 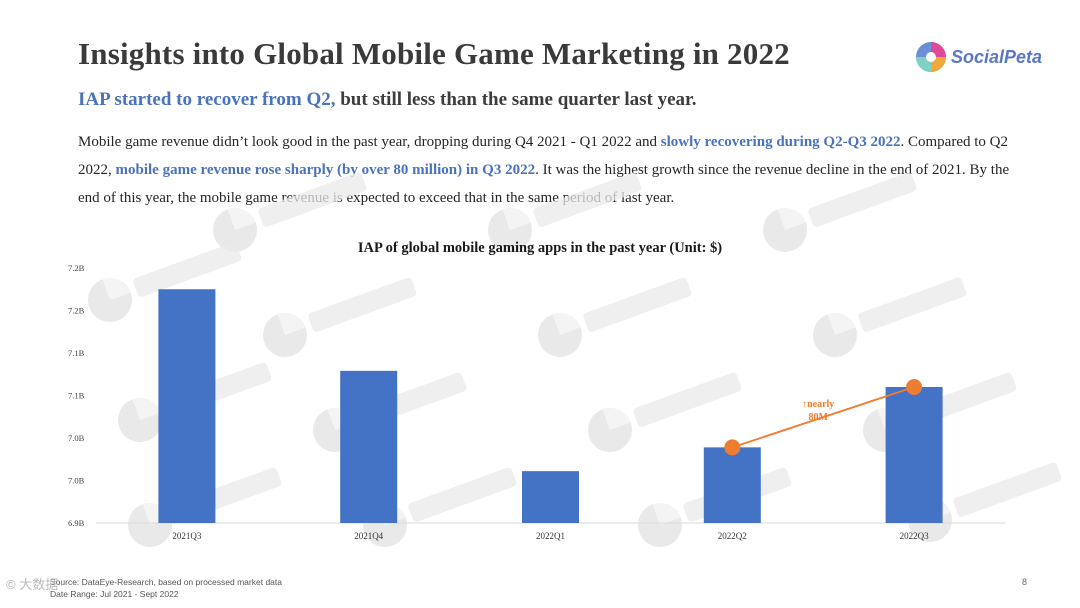 I want to click on x-tick-label: 2022Q1, so click(x=550, y=536).